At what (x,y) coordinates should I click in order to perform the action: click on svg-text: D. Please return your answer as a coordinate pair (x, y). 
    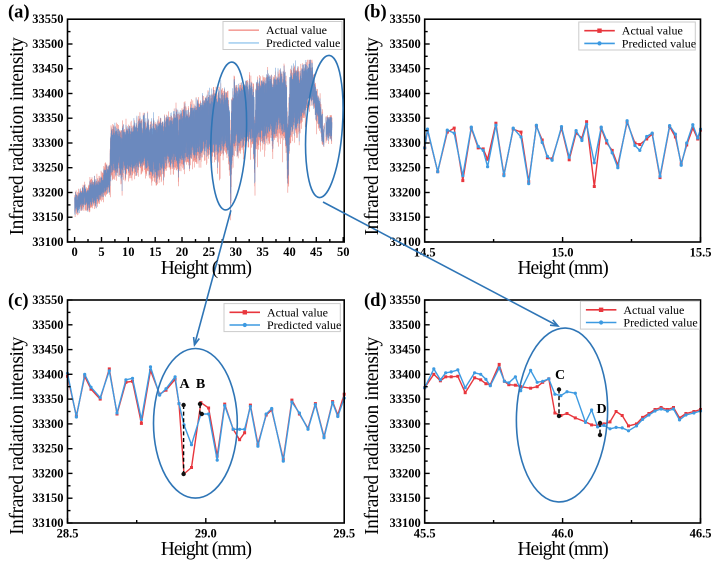
    Looking at the image, I should click on (601, 409).